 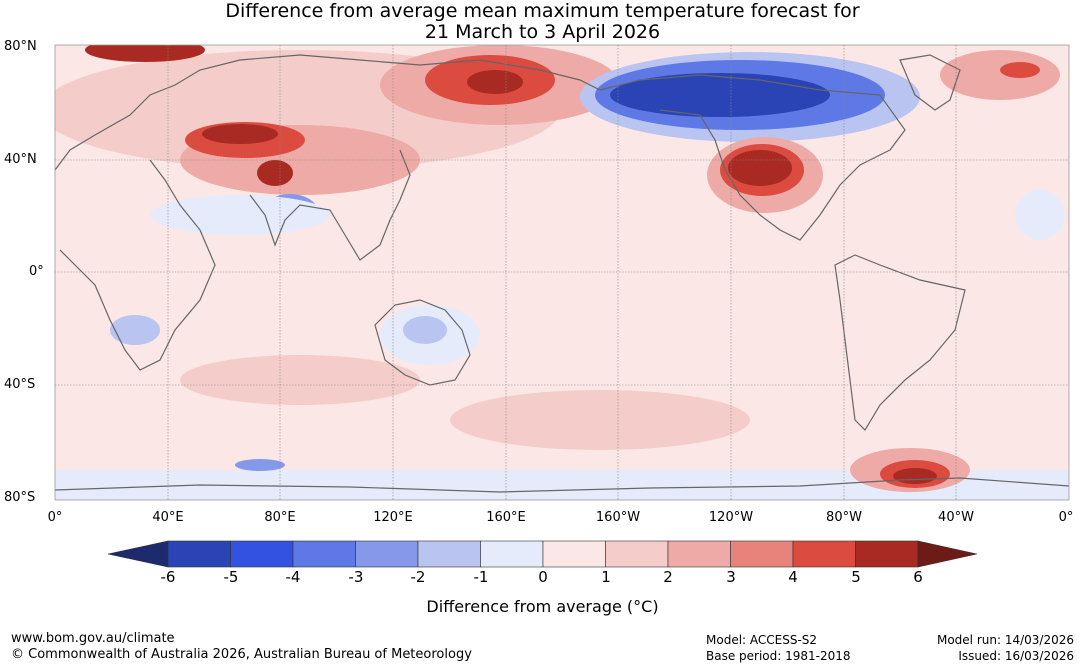 I want to click on lon-label-160w: 160°W, so click(x=618, y=517).